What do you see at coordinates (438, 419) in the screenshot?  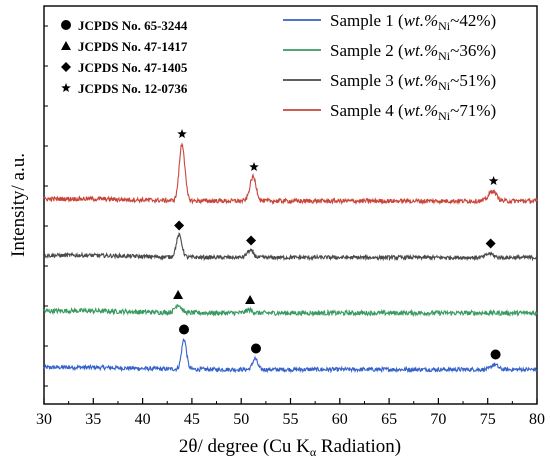 I see `x-tick-label: 70` at bounding box center [438, 419].